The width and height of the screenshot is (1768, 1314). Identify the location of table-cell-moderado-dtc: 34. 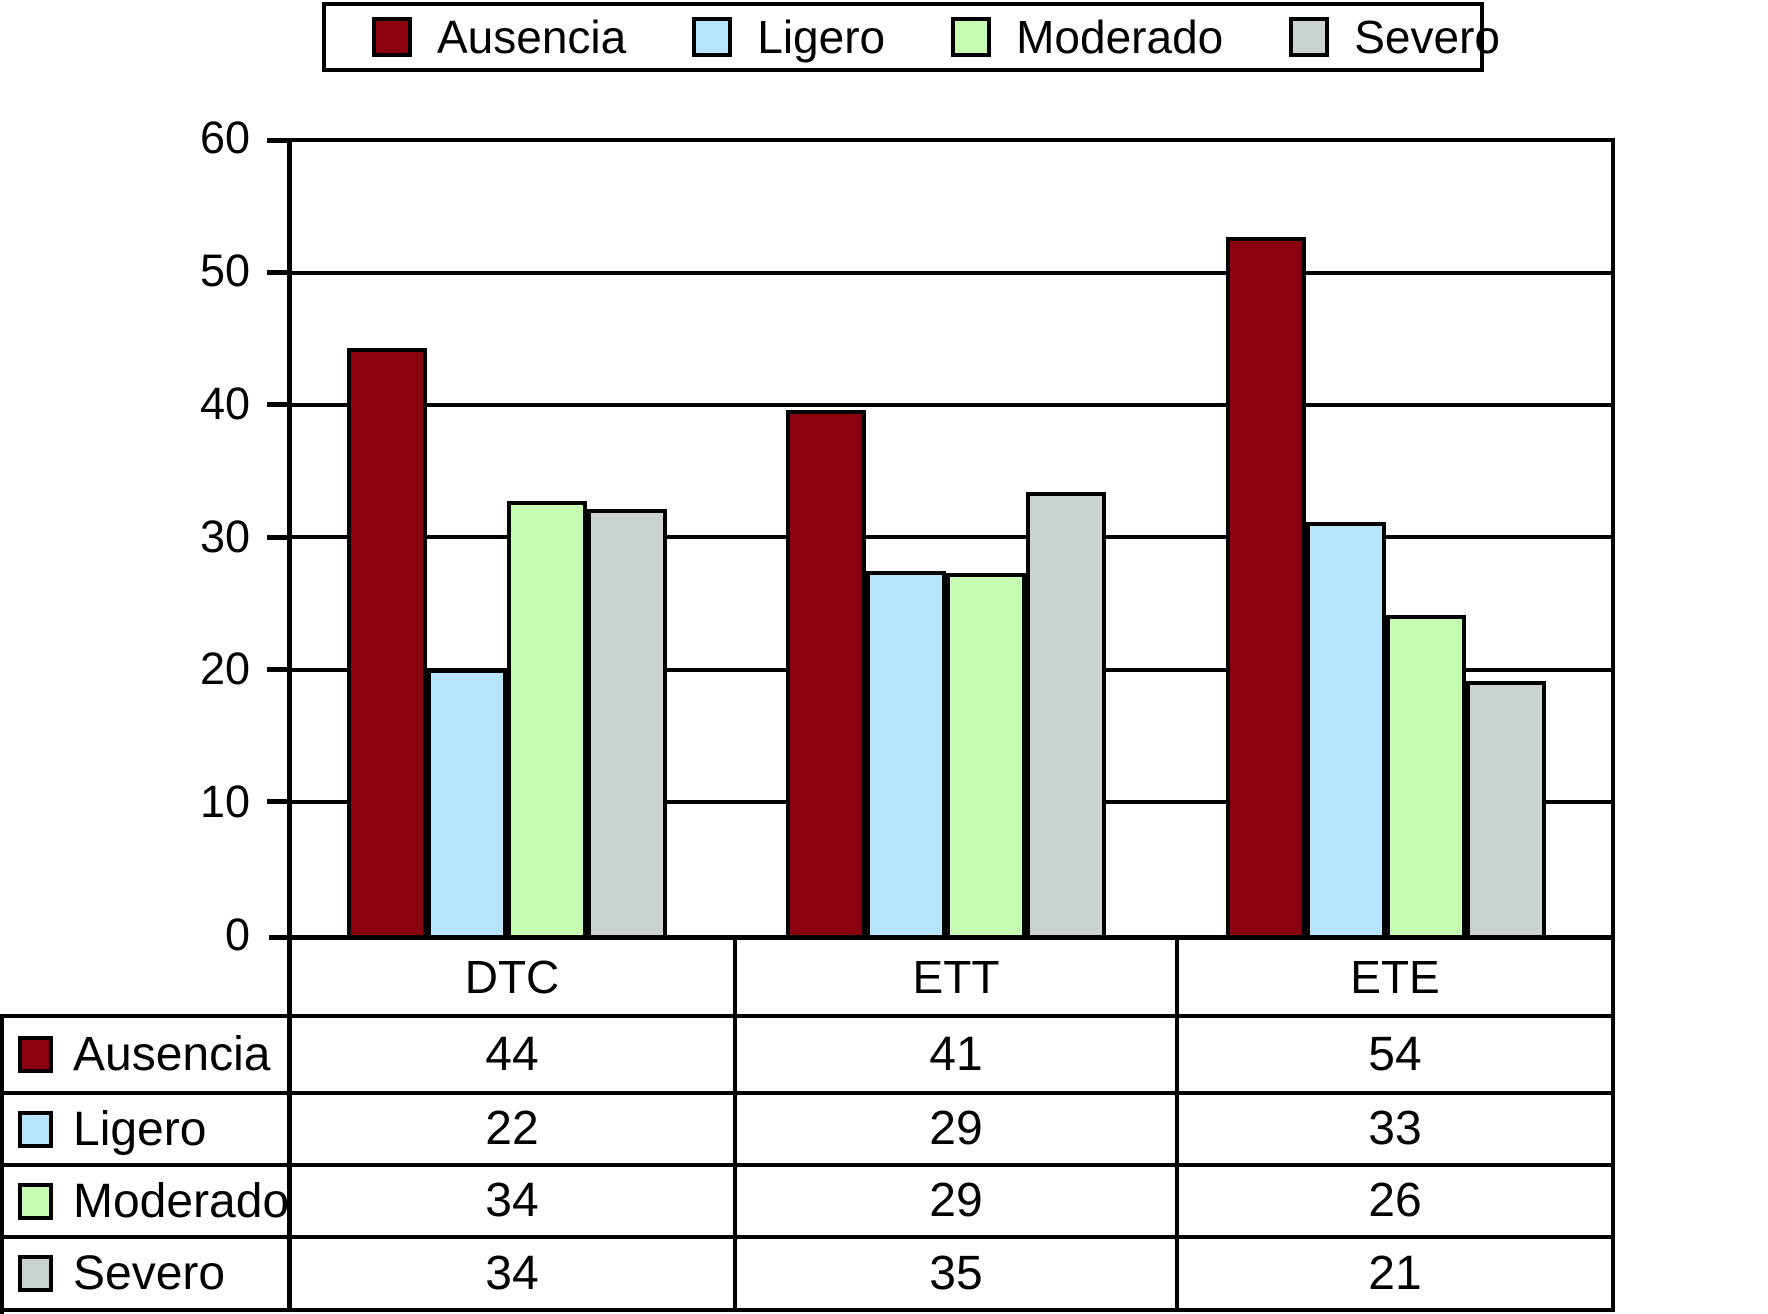
(512, 1200).